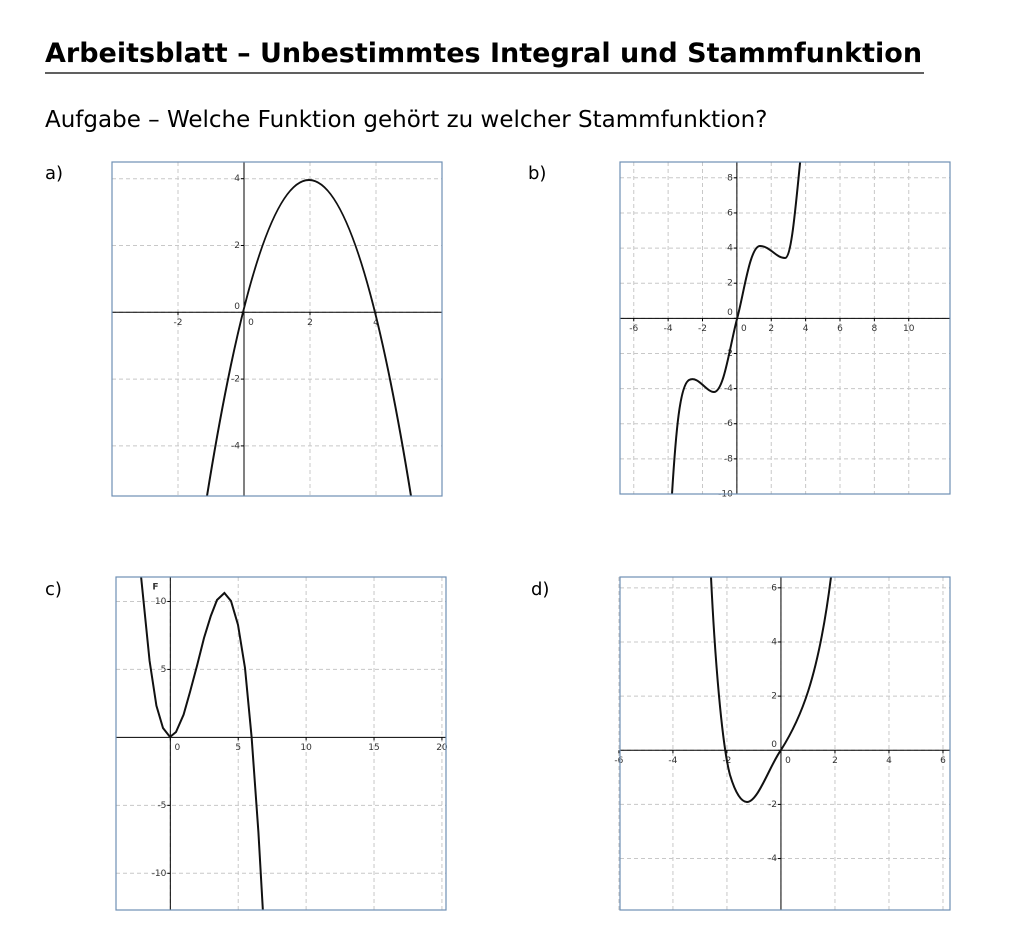 The height and width of the screenshot is (945, 1013). What do you see at coordinates (238, 748) in the screenshot?
I see `x-tick-label: 5` at bounding box center [238, 748].